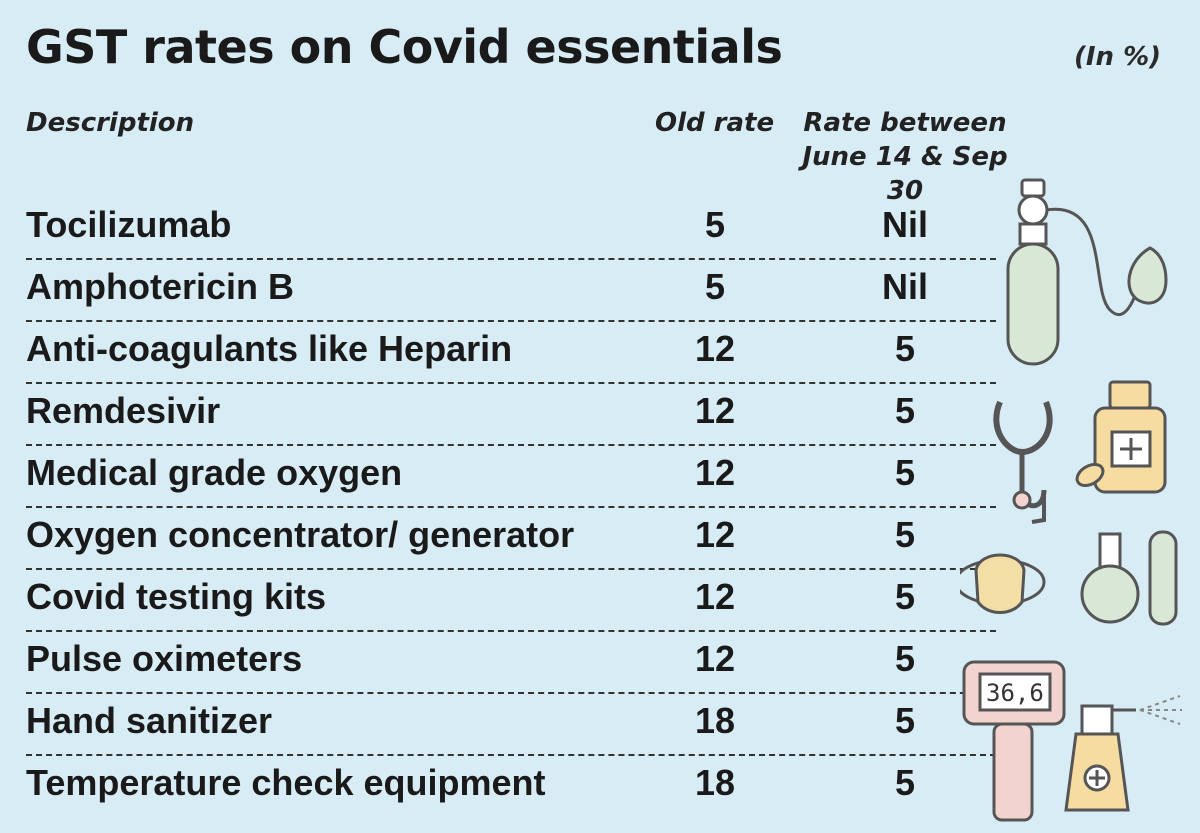  Describe the element at coordinates (286, 782) in the screenshot. I see `row-description: Temperature check equipment` at that location.